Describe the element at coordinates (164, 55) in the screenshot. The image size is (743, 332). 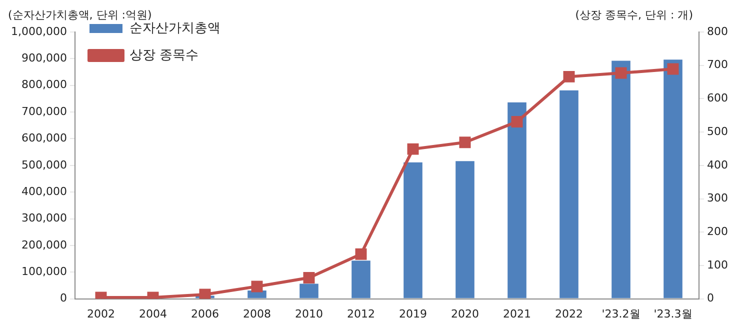
I see `legend-label: 상장 종목수` at that location.